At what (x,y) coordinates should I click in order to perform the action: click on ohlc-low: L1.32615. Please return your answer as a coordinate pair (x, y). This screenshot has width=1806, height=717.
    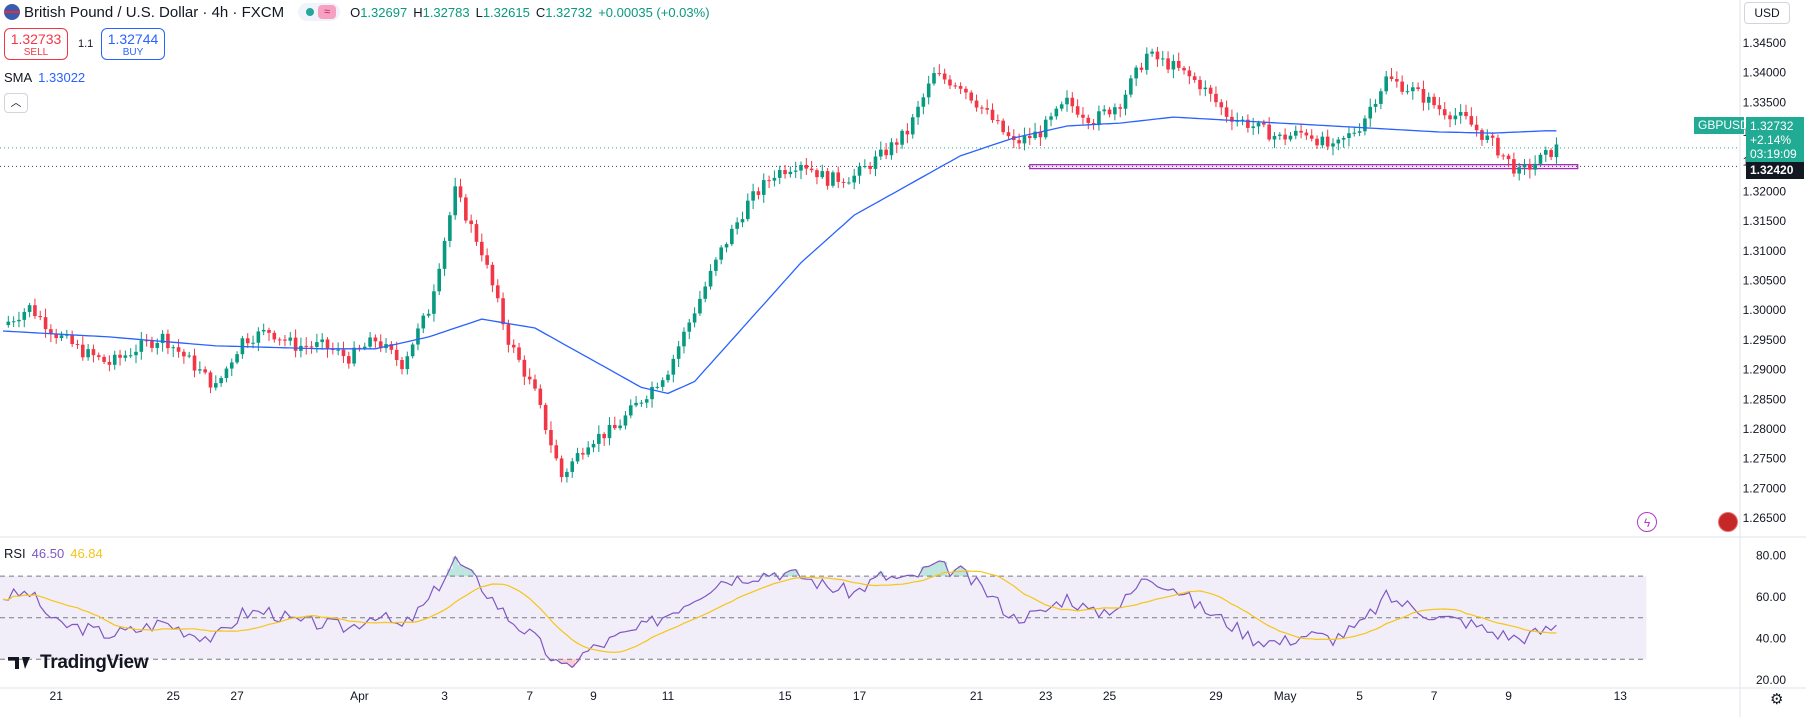
    Looking at the image, I should click on (502, 12).